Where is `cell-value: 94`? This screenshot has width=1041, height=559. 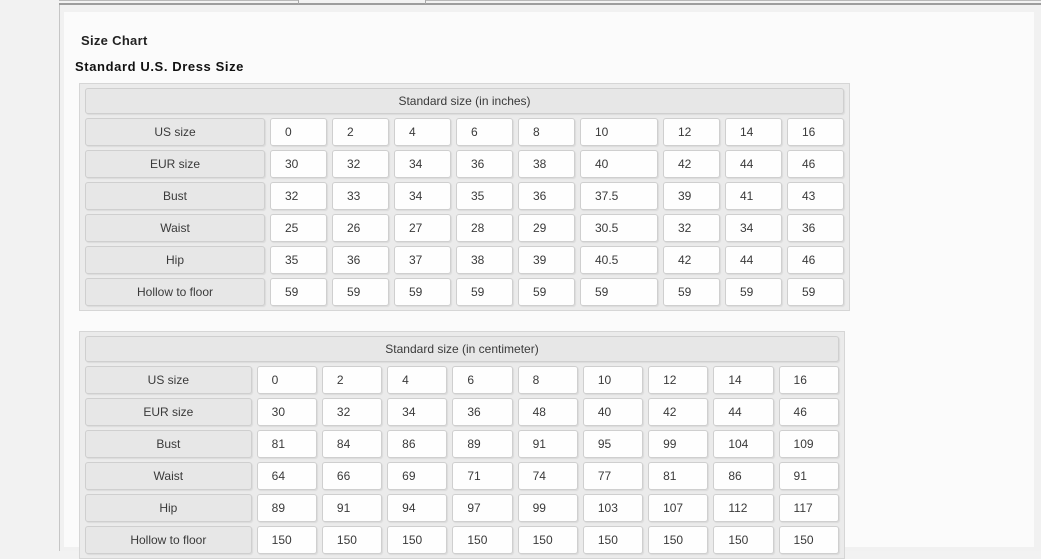
cell-value: 94 is located at coordinates (417, 508).